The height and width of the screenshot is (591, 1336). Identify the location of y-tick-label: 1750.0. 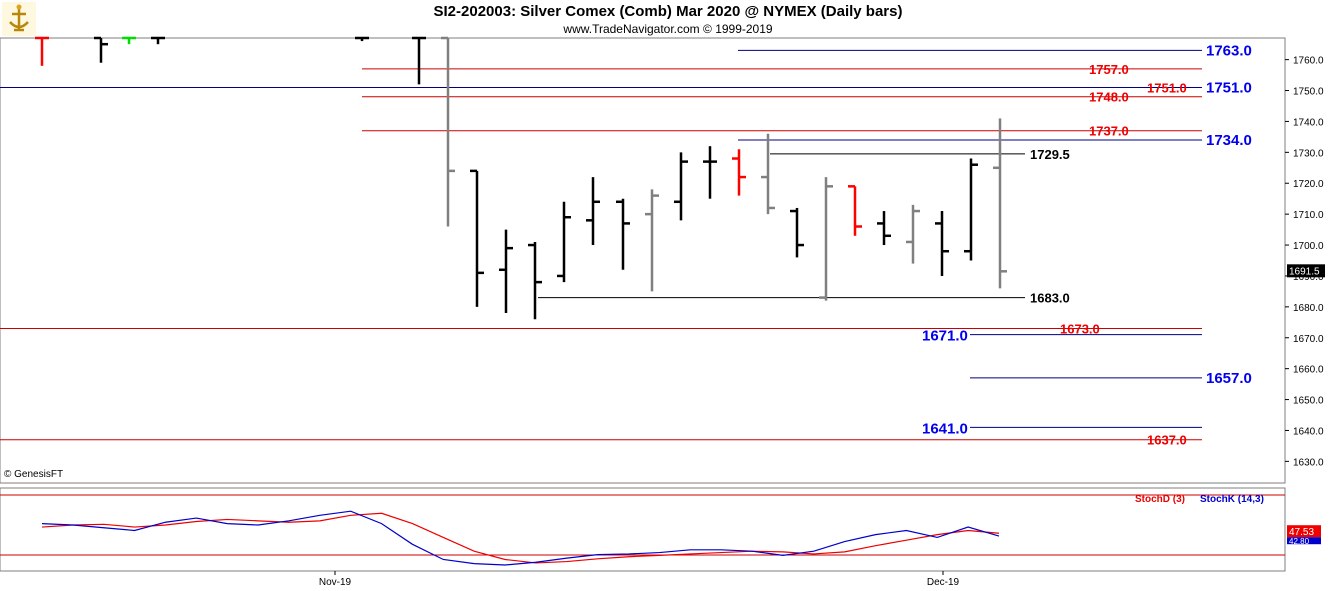
(1308, 92).